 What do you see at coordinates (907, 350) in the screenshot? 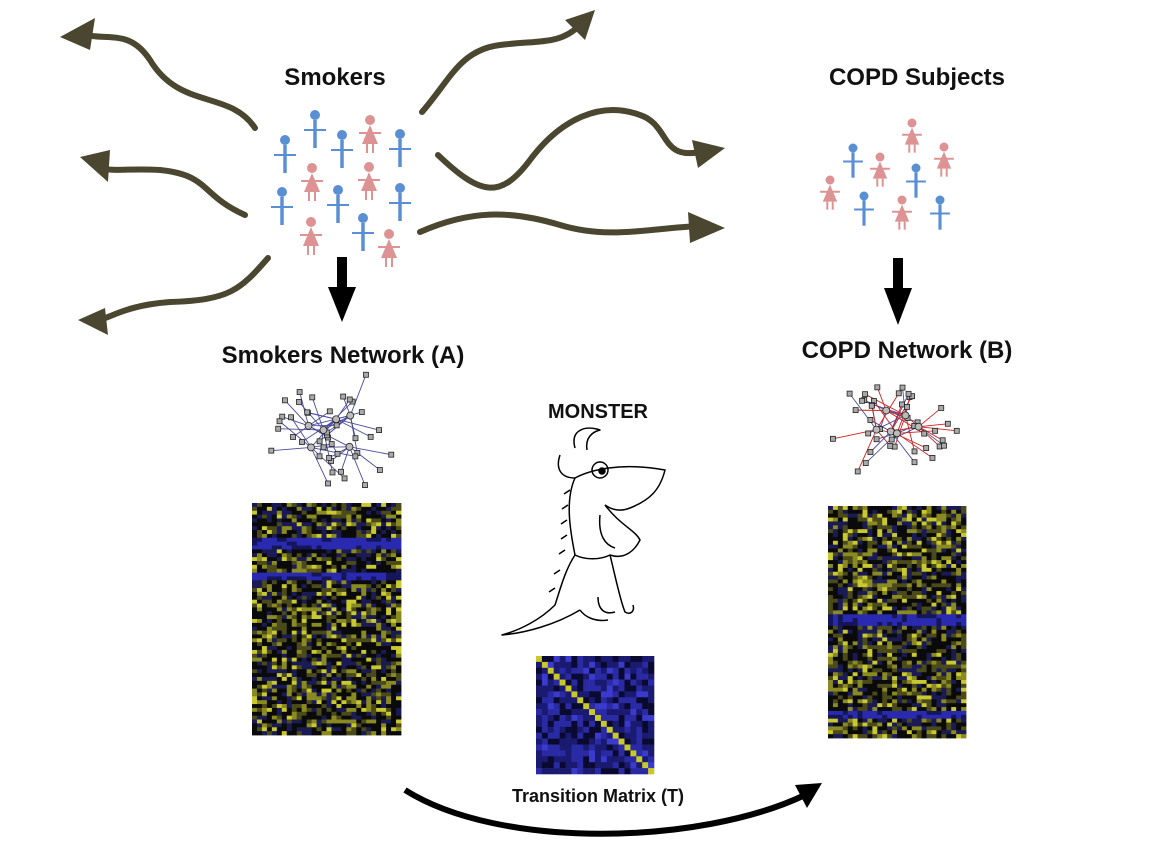
I see `copd-network-label: COPD Network (B)` at bounding box center [907, 350].